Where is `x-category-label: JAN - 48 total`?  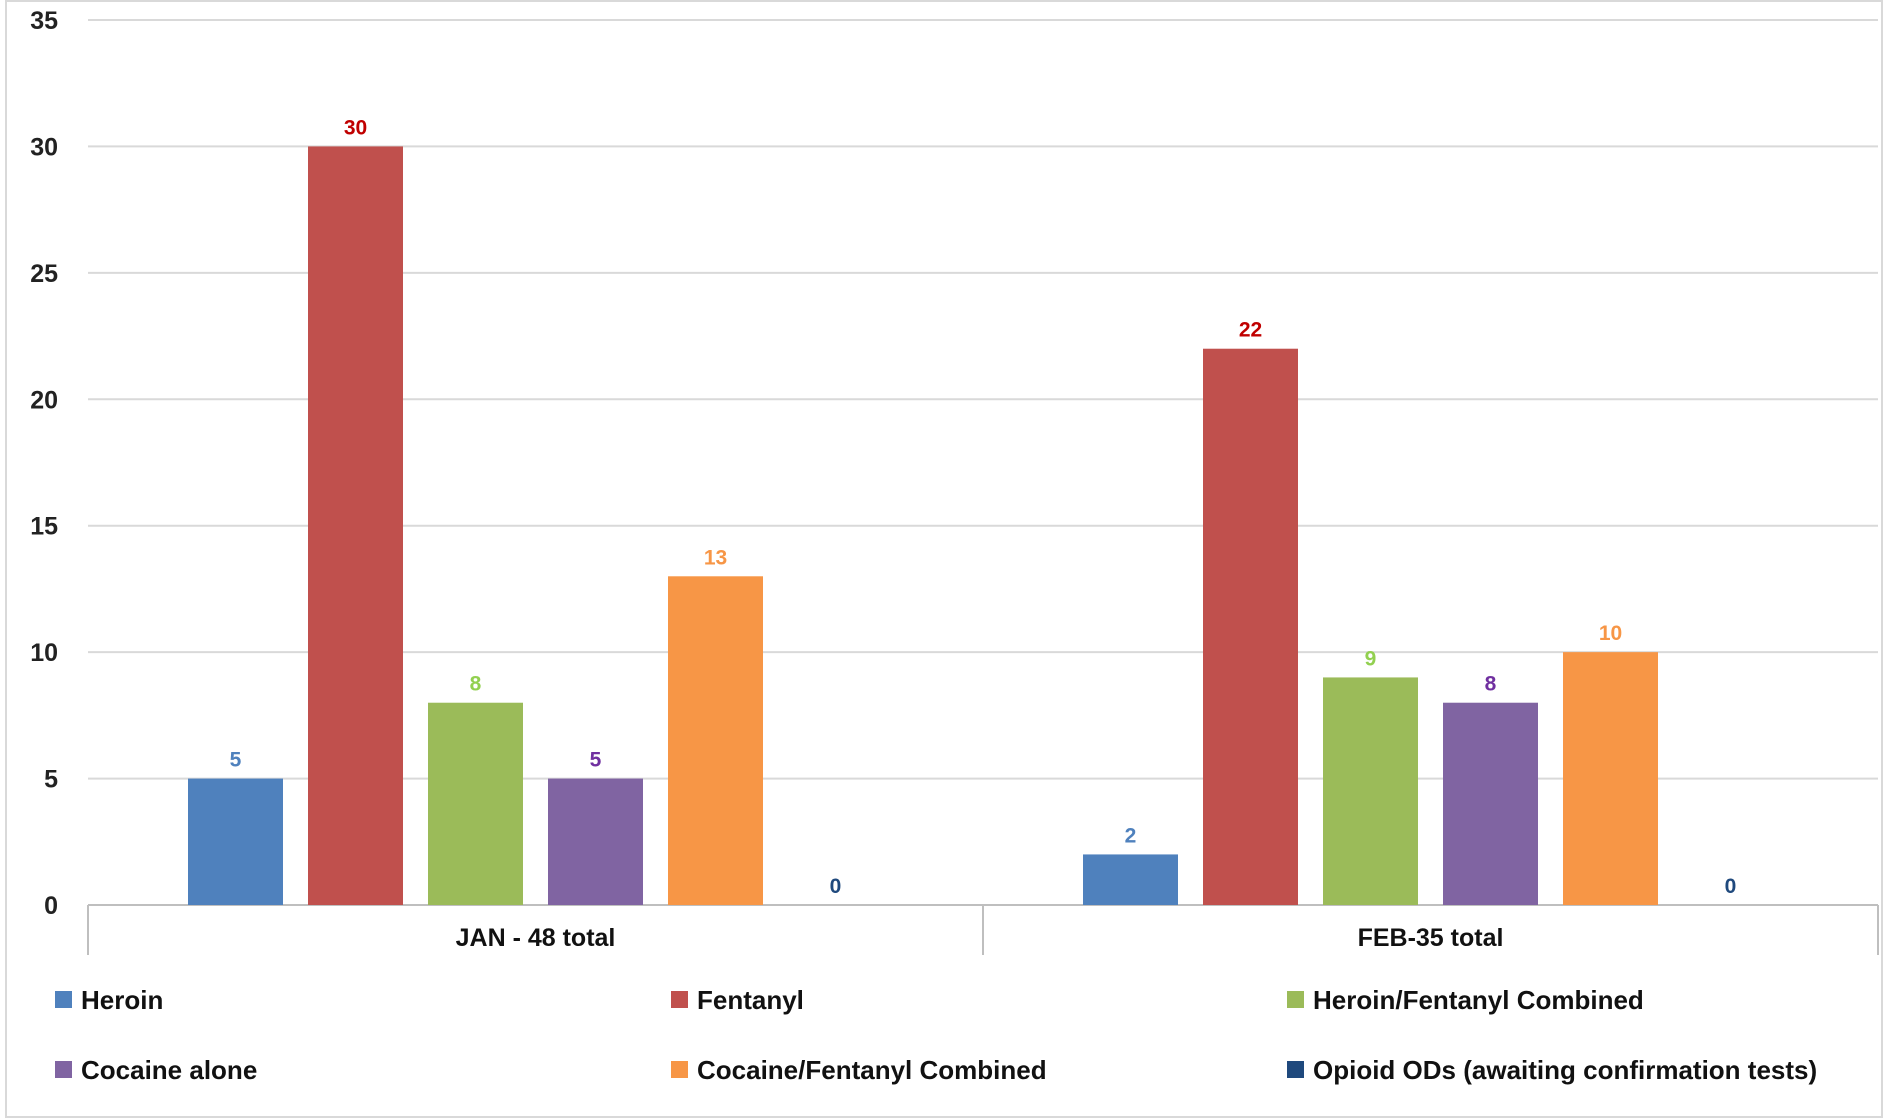
x-category-label: JAN - 48 total is located at coordinates (536, 938).